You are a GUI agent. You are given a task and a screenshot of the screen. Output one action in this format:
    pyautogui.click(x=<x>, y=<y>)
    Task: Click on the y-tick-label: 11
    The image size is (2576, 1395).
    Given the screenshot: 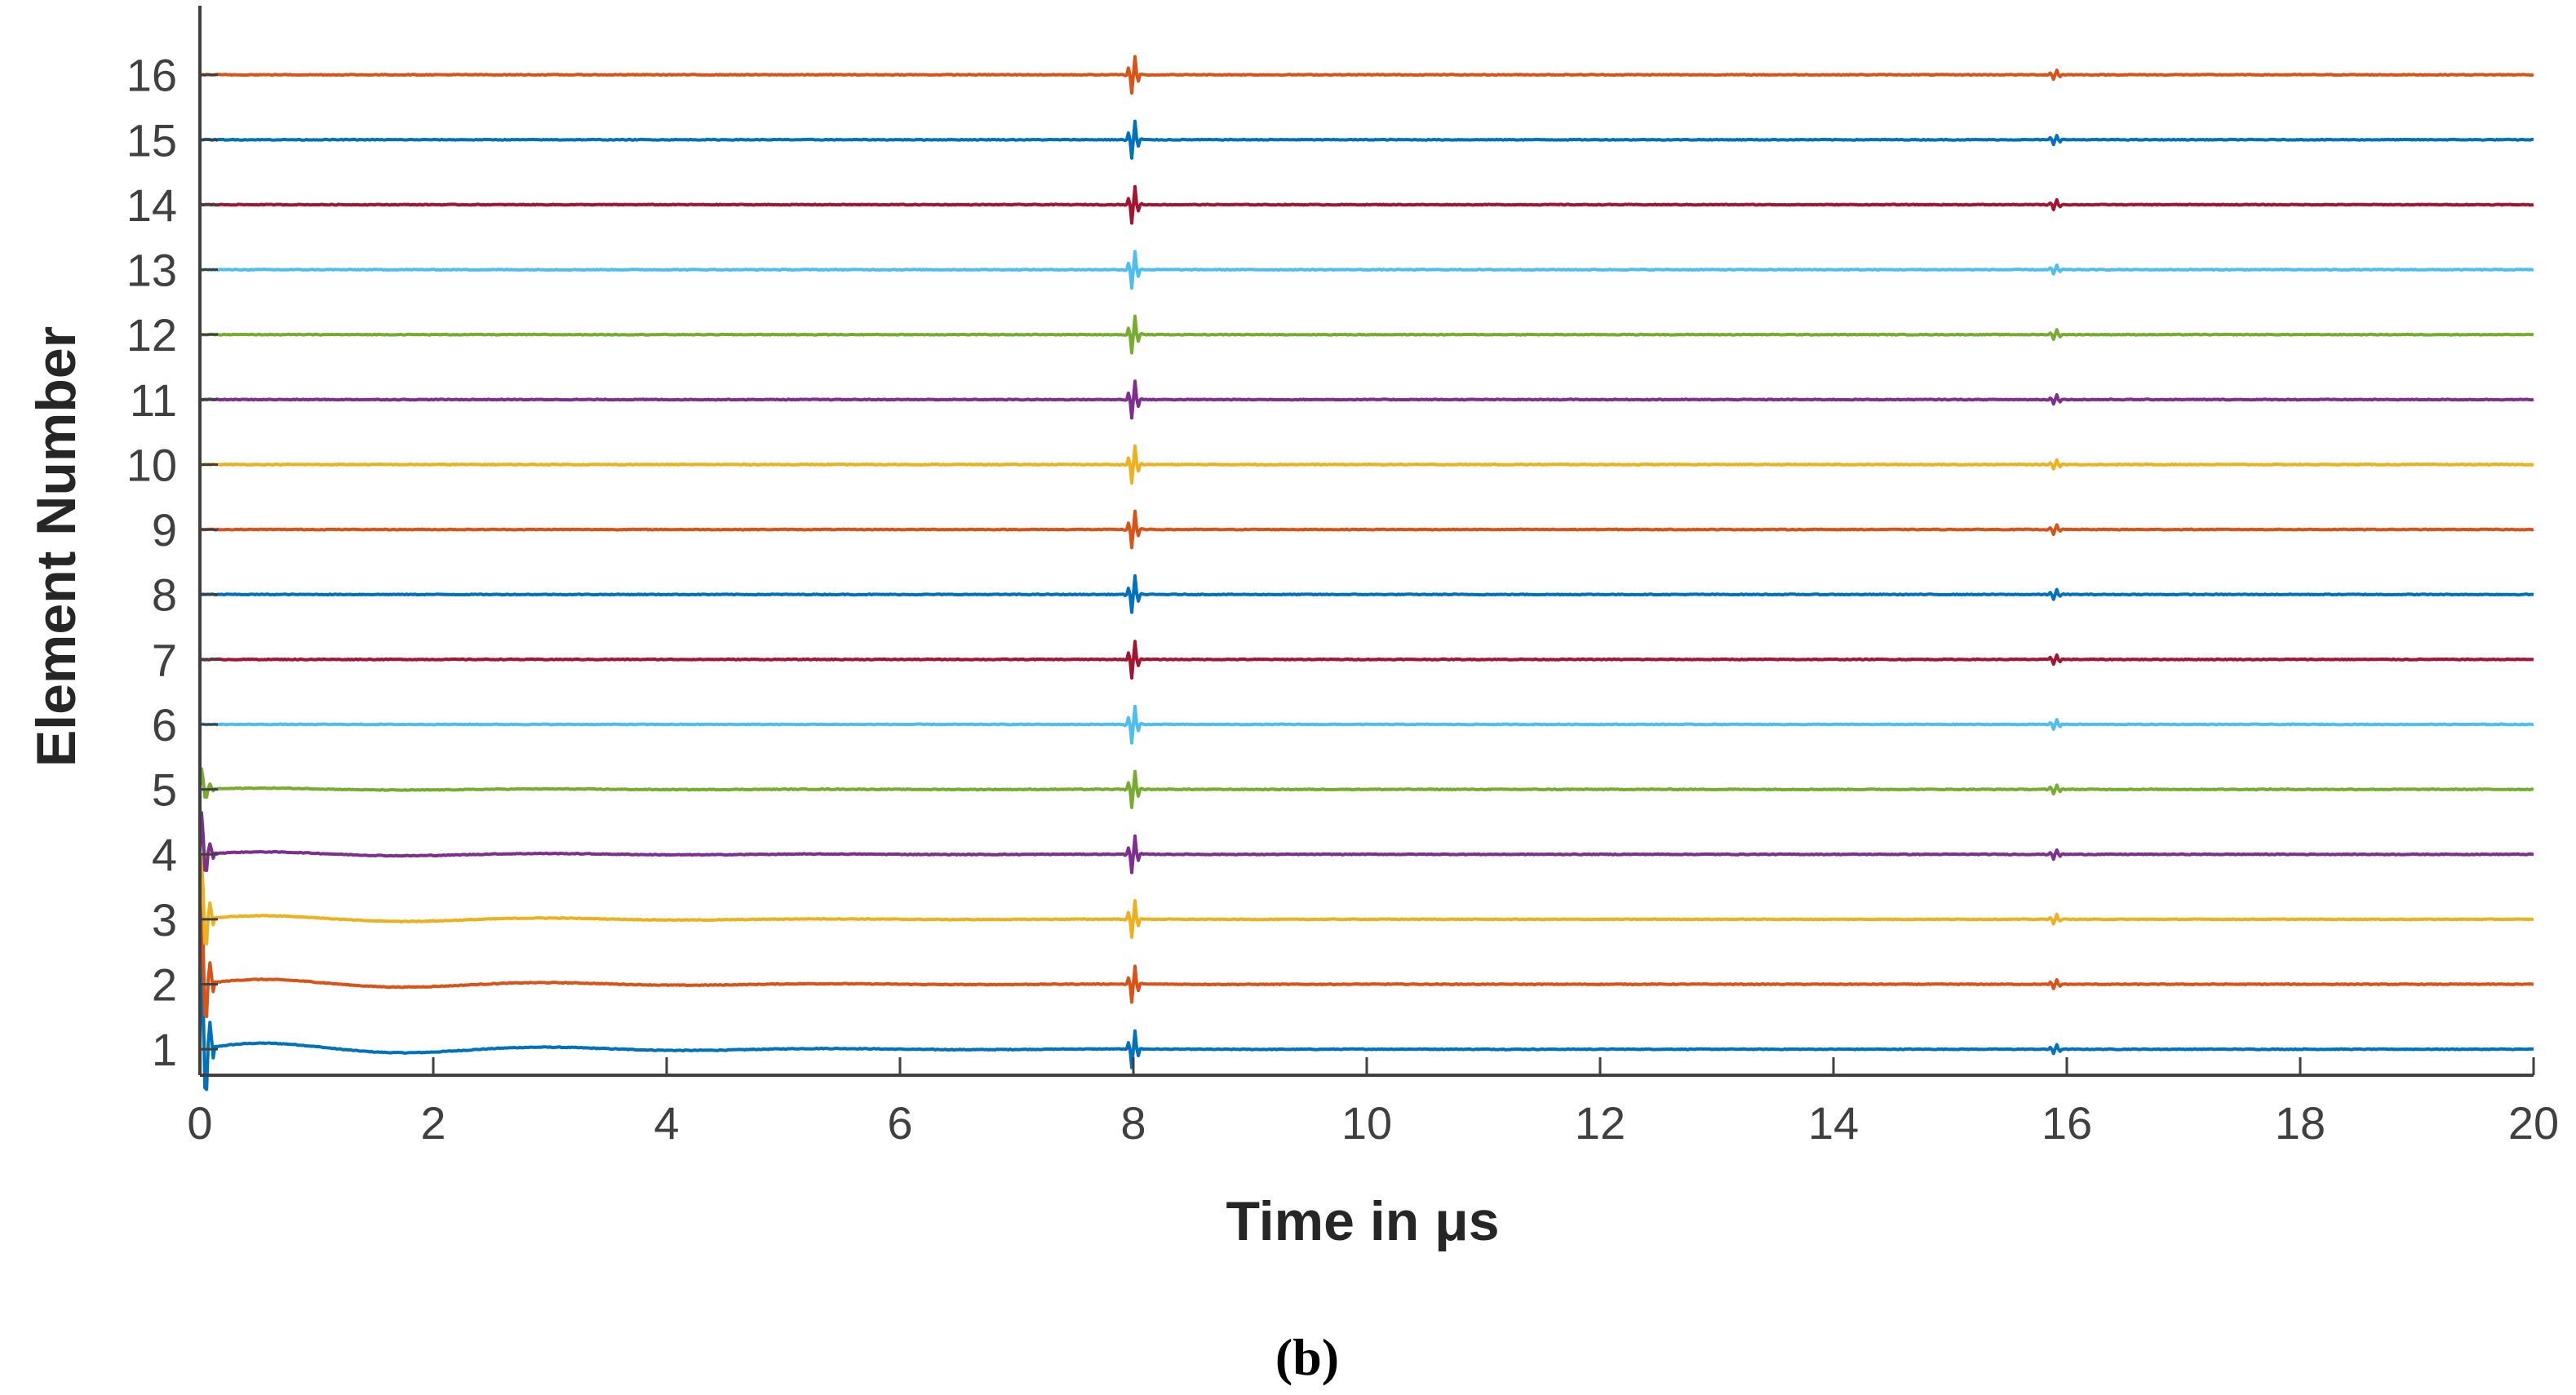 What is the action you would take?
    pyautogui.click(x=153, y=400)
    